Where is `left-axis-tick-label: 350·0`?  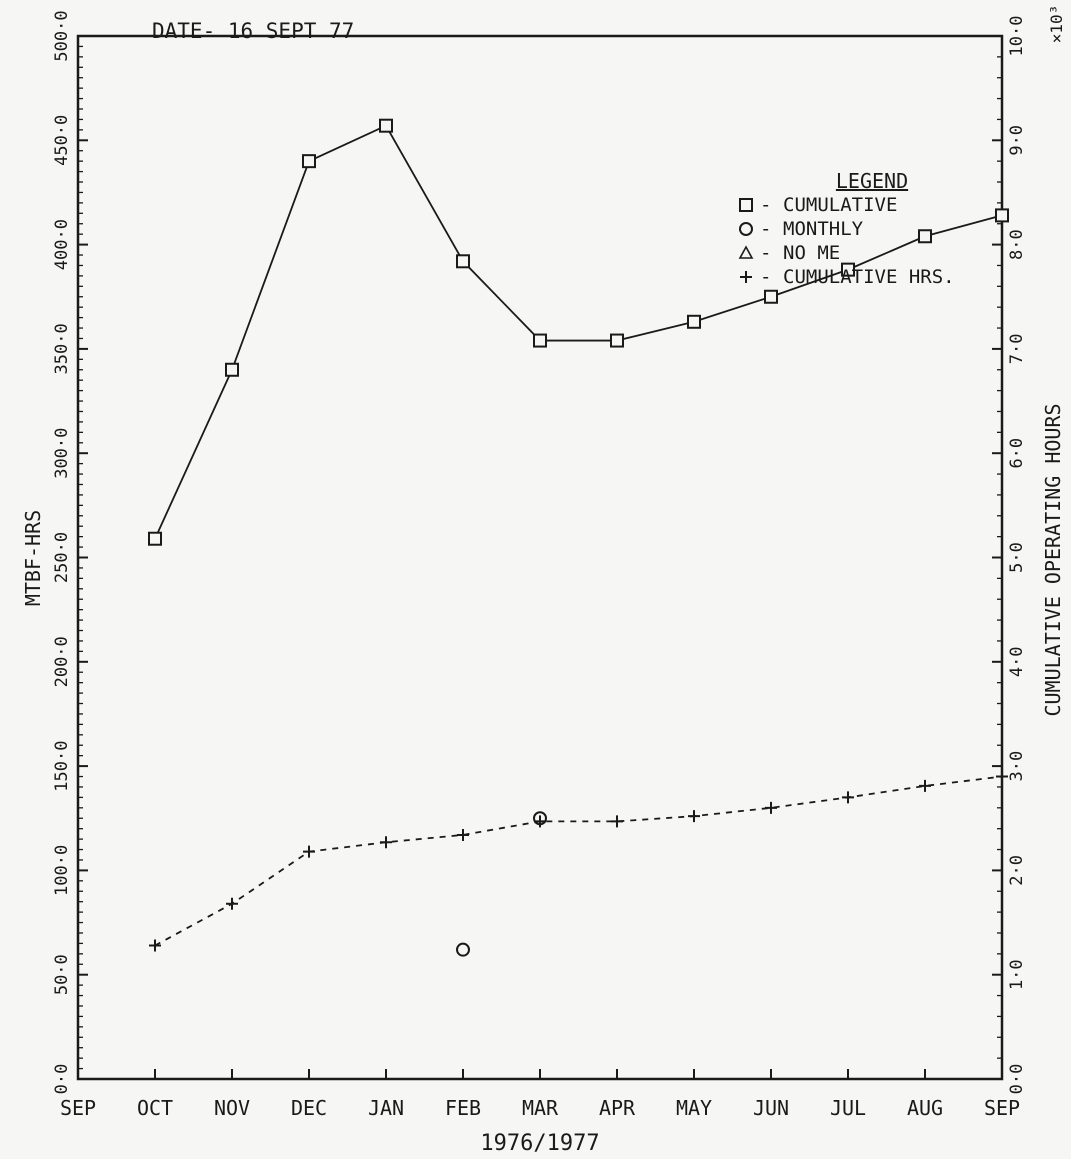 left-axis-tick-label: 350·0 is located at coordinates (62, 348).